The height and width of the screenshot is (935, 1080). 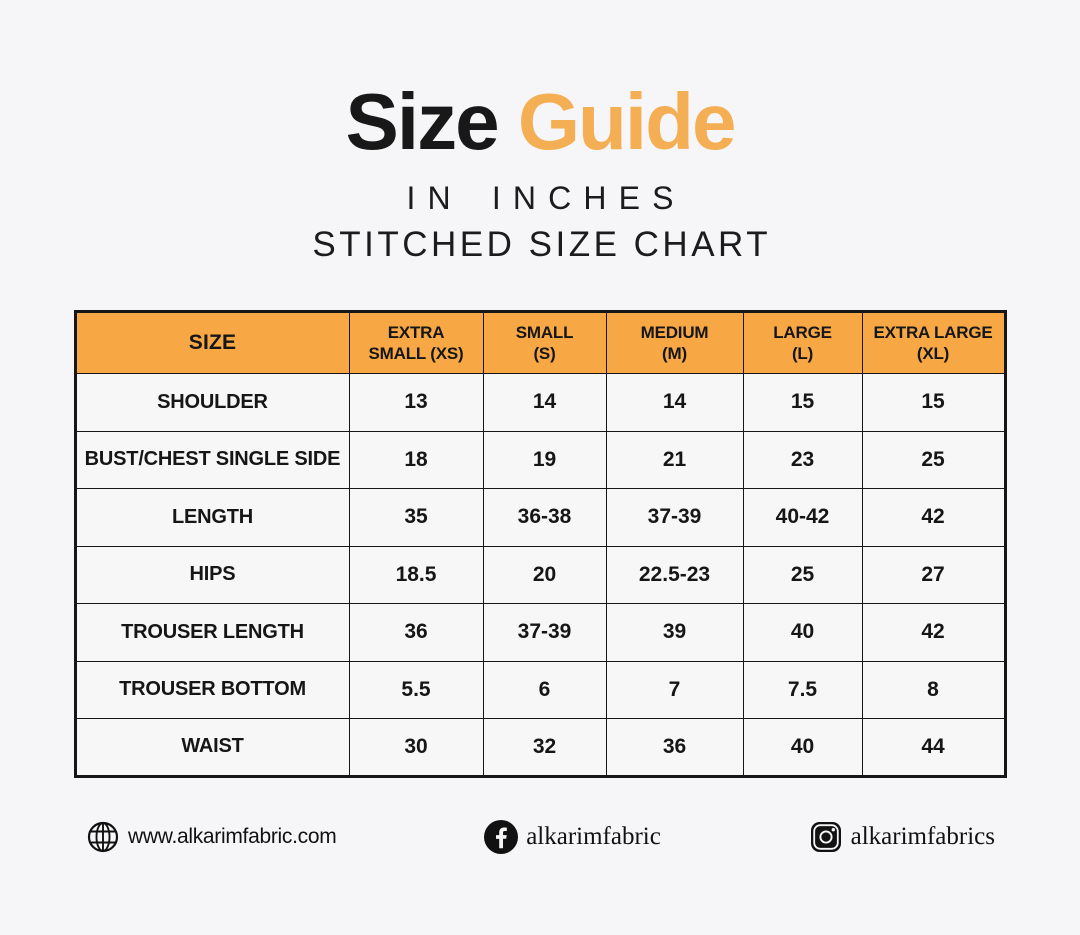 I want to click on header-cell-extra-large: EXTRA LARGE (XL), so click(x=933, y=342).